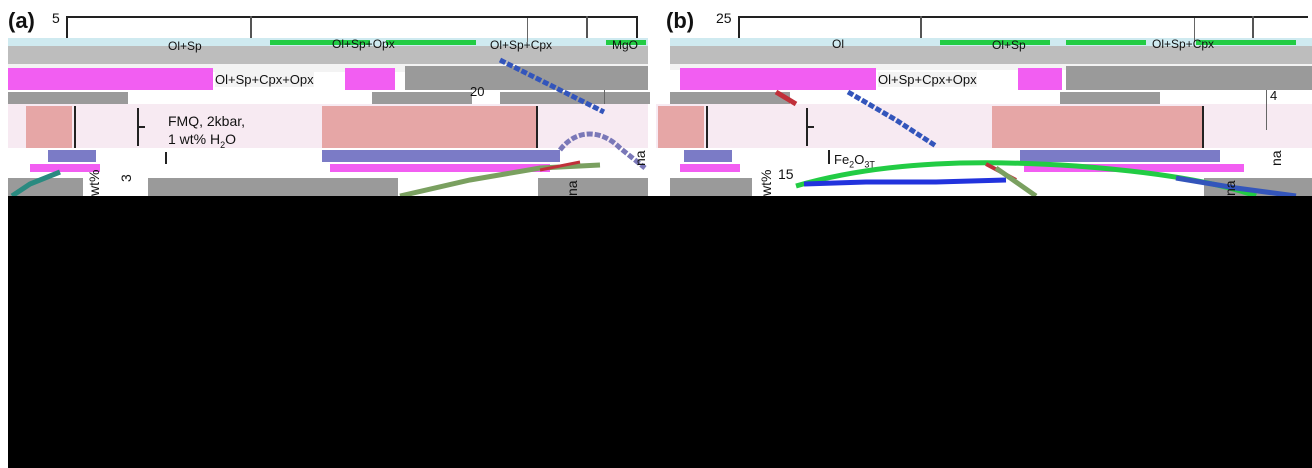 The image size is (1312, 468). What do you see at coordinates (264, 79) in the screenshot?
I see `assemblage-label-a4: Ol+Sp+Cpx+Opx` at bounding box center [264, 79].